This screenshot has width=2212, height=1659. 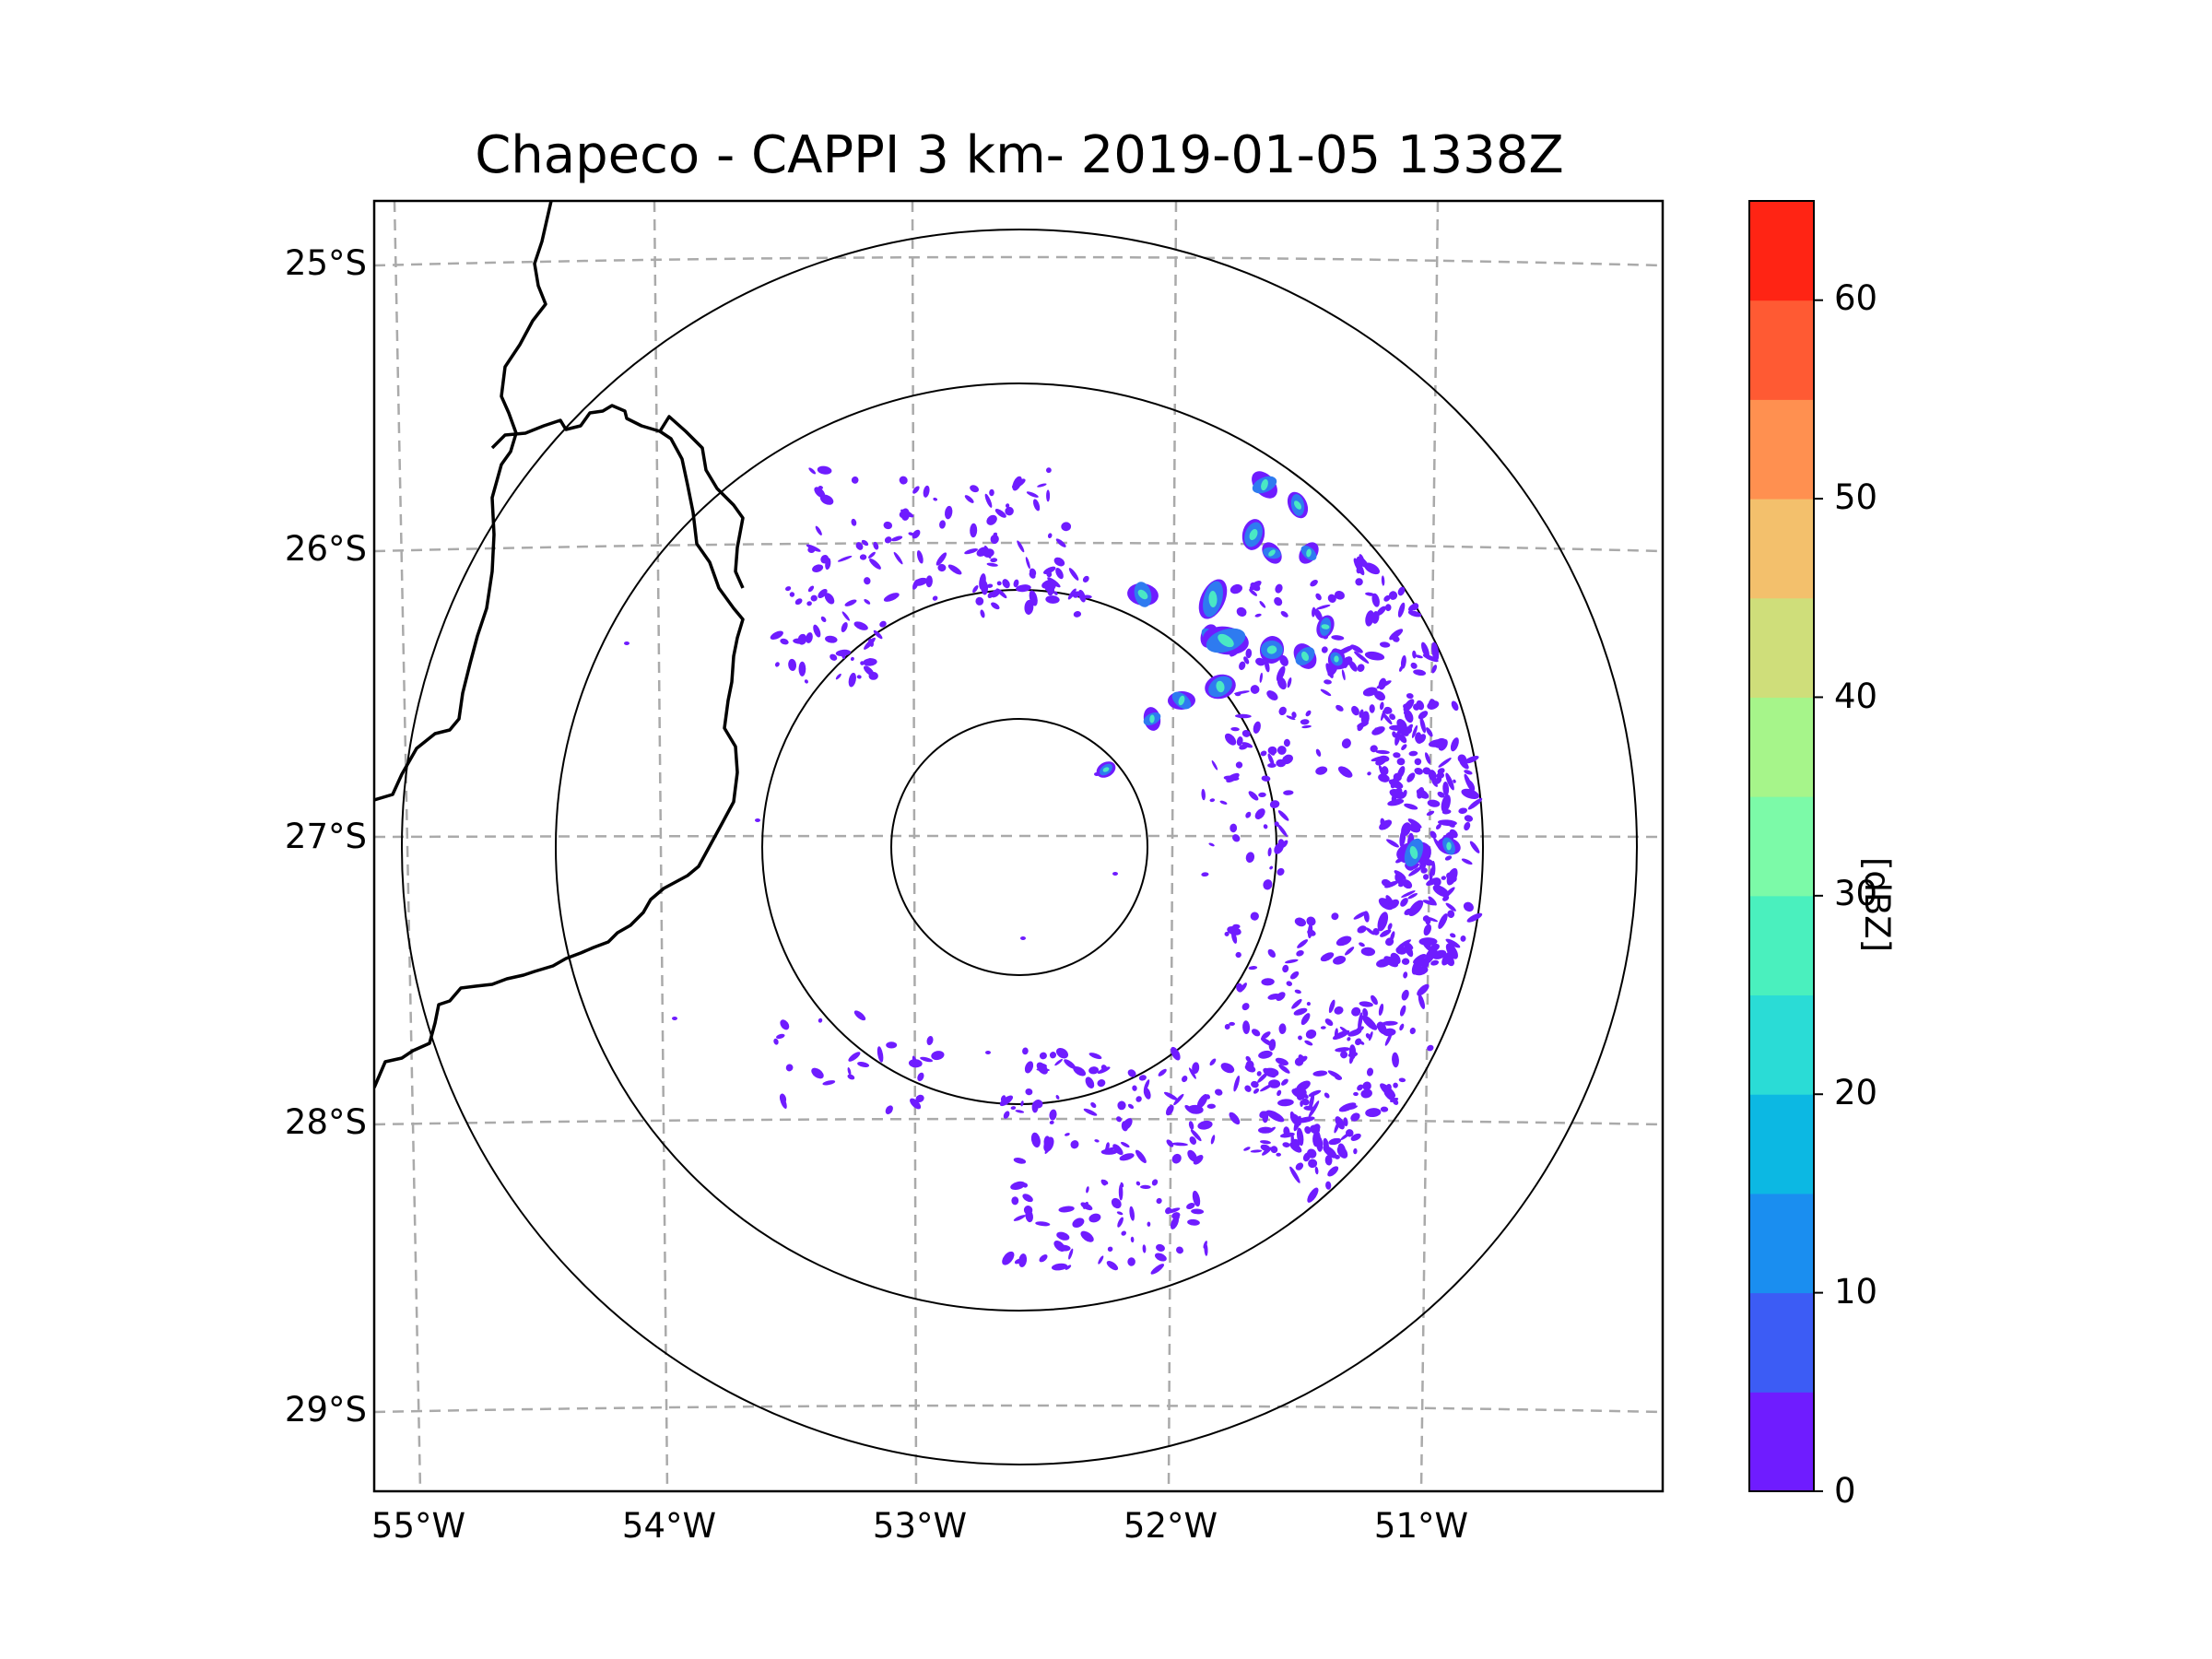 I want to click on colorbar-band, so click(x=1781, y=1044).